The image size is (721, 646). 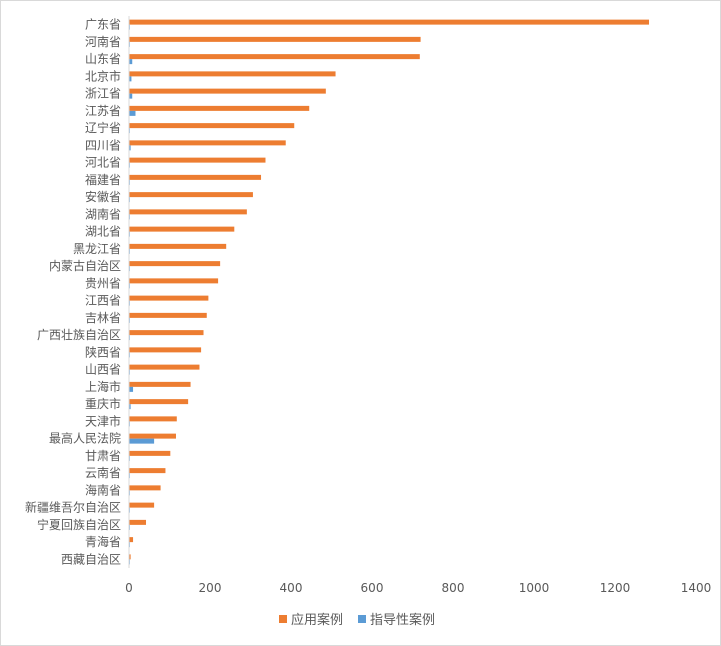 I want to click on category-label: 重庆市, so click(x=103, y=403).